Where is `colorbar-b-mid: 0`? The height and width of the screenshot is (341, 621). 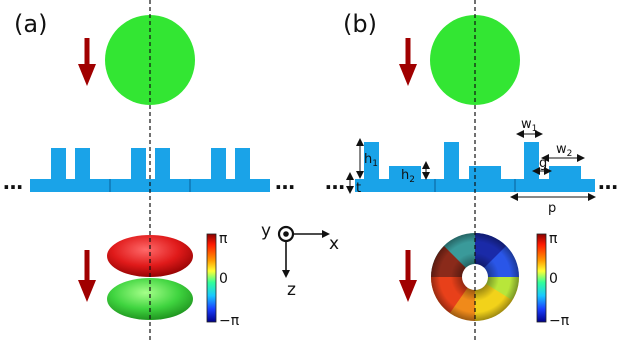
colorbar-b-mid: 0 is located at coordinates (553, 279).